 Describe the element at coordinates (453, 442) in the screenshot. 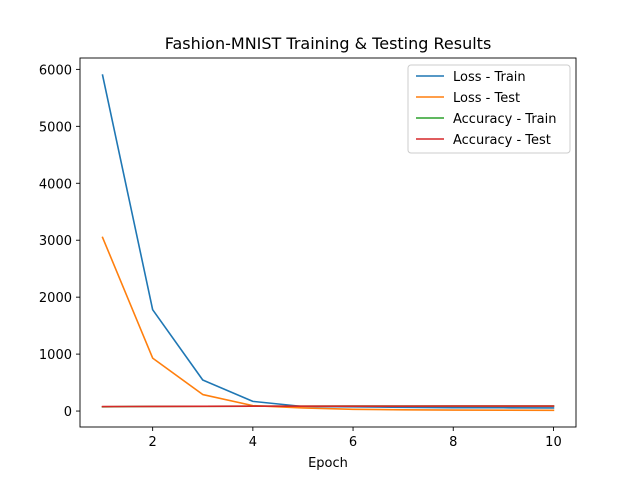

I see `x-tick-label: 8` at that location.